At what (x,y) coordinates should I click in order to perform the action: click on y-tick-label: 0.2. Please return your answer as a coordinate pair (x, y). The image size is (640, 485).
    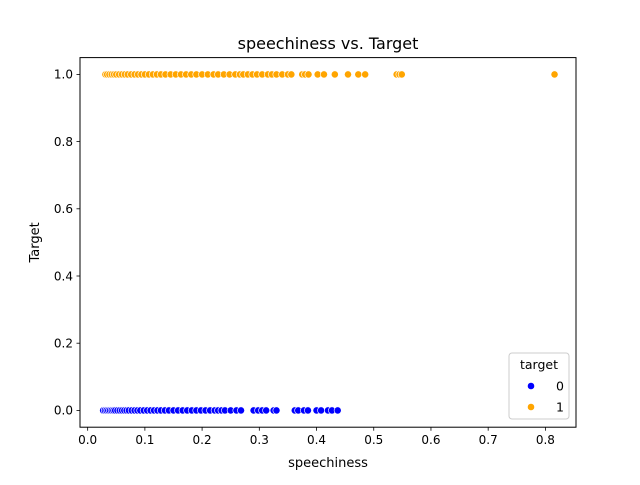
    Looking at the image, I should click on (63, 344).